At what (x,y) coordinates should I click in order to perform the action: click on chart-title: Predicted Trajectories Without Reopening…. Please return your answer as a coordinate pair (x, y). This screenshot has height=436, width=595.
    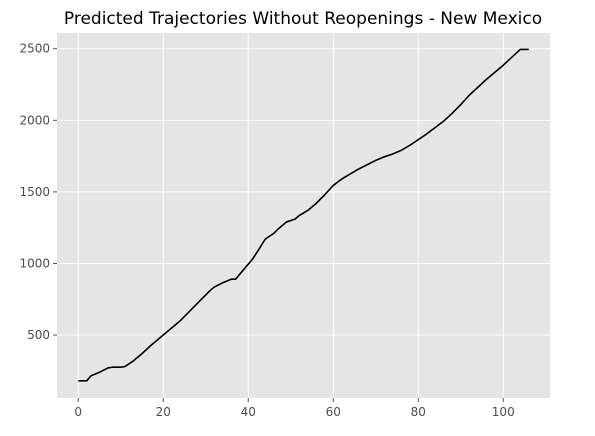
    Looking at the image, I should click on (303, 19).